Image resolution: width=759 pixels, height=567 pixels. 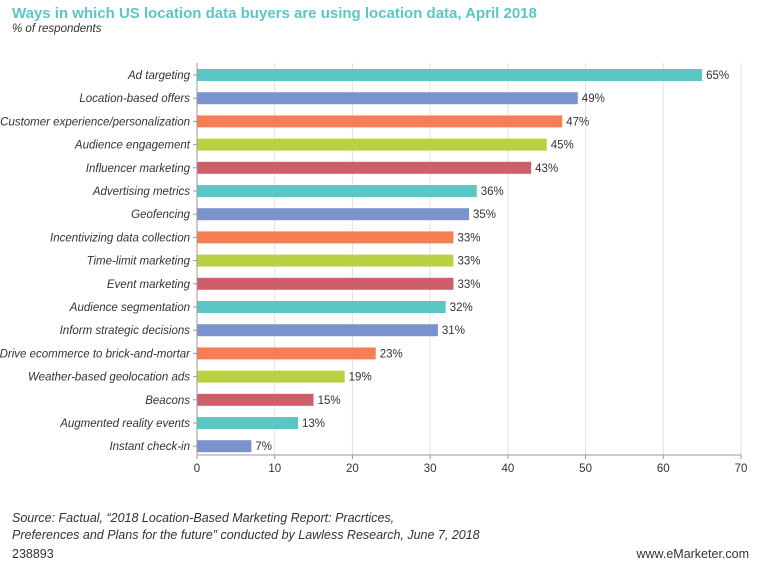 What do you see at coordinates (492, 192) in the screenshot?
I see `value-label: 36%` at bounding box center [492, 192].